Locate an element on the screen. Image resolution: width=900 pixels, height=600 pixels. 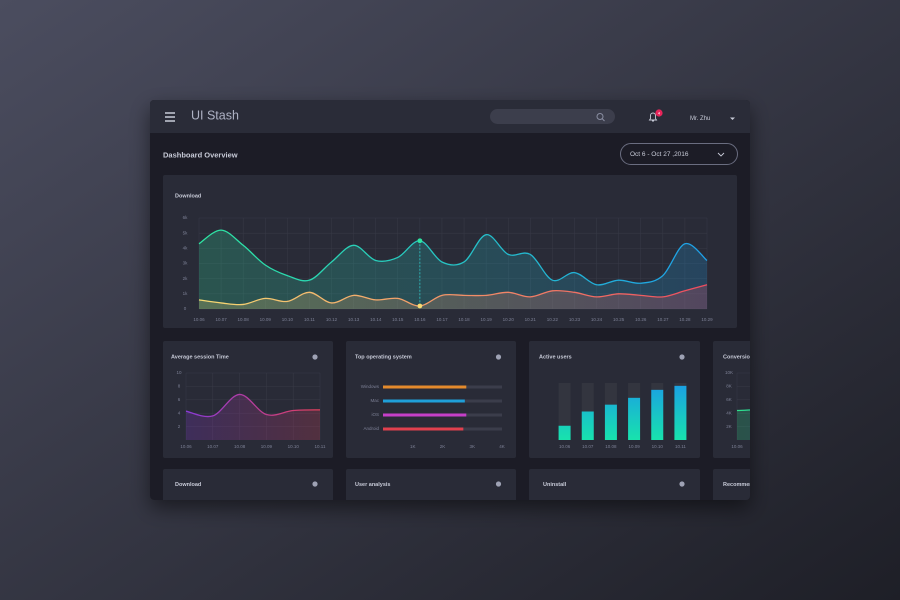
y-tick-label: 4k is located at coordinates (186, 248).